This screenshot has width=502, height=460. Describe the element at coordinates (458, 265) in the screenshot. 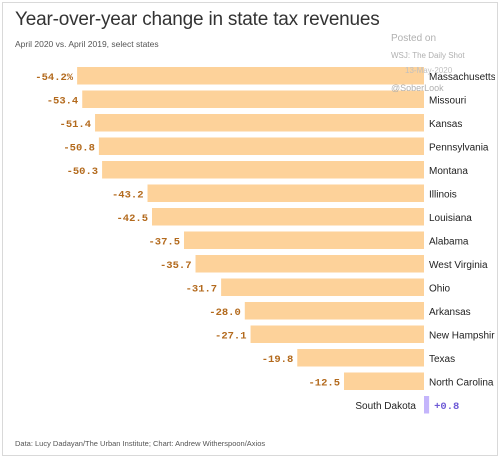

I see `state-label-west-virginia: West Virginia` at that location.